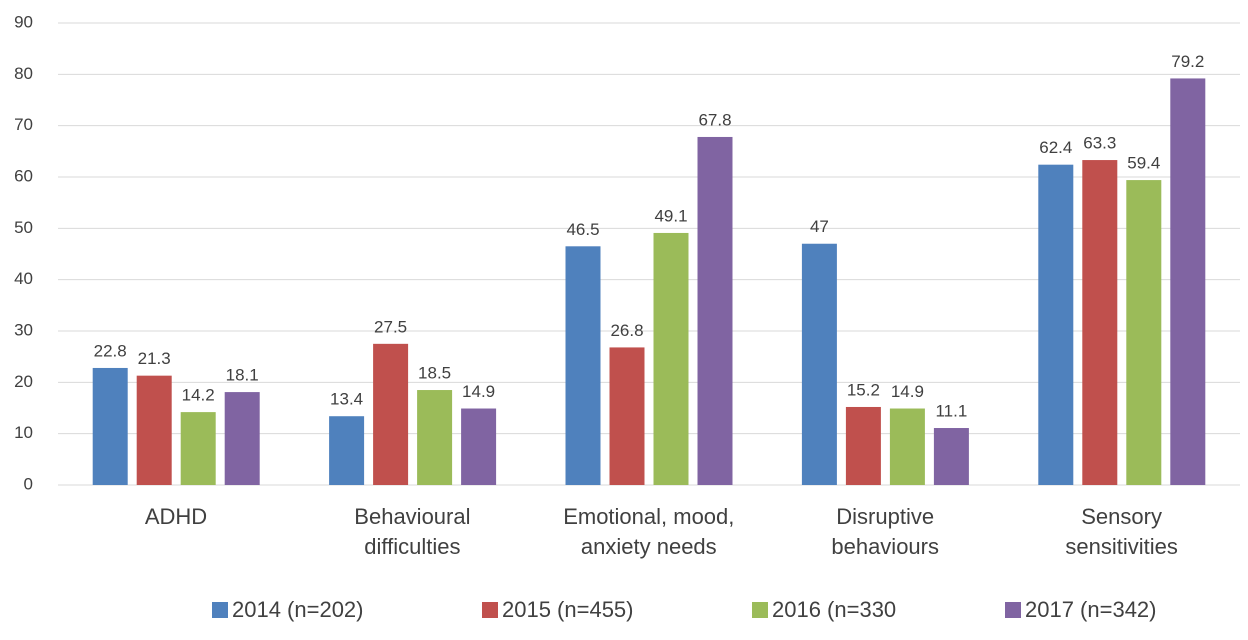  Describe the element at coordinates (298, 609) in the screenshot. I see `legend-label: 2014 (n=202)` at that location.